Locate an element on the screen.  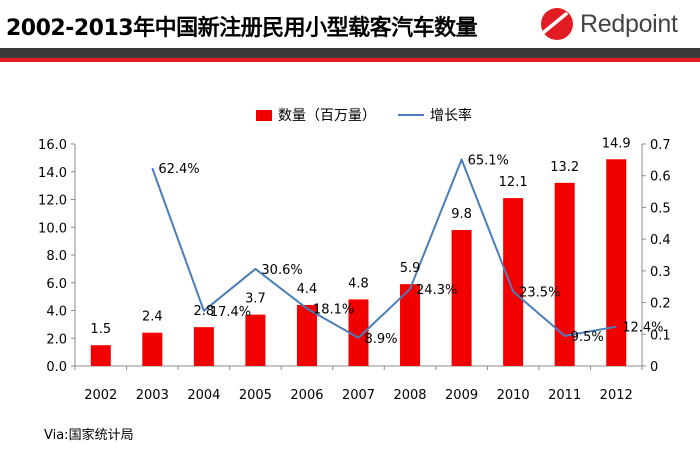
y-left-tick-label: 6.0 is located at coordinates (56, 284).